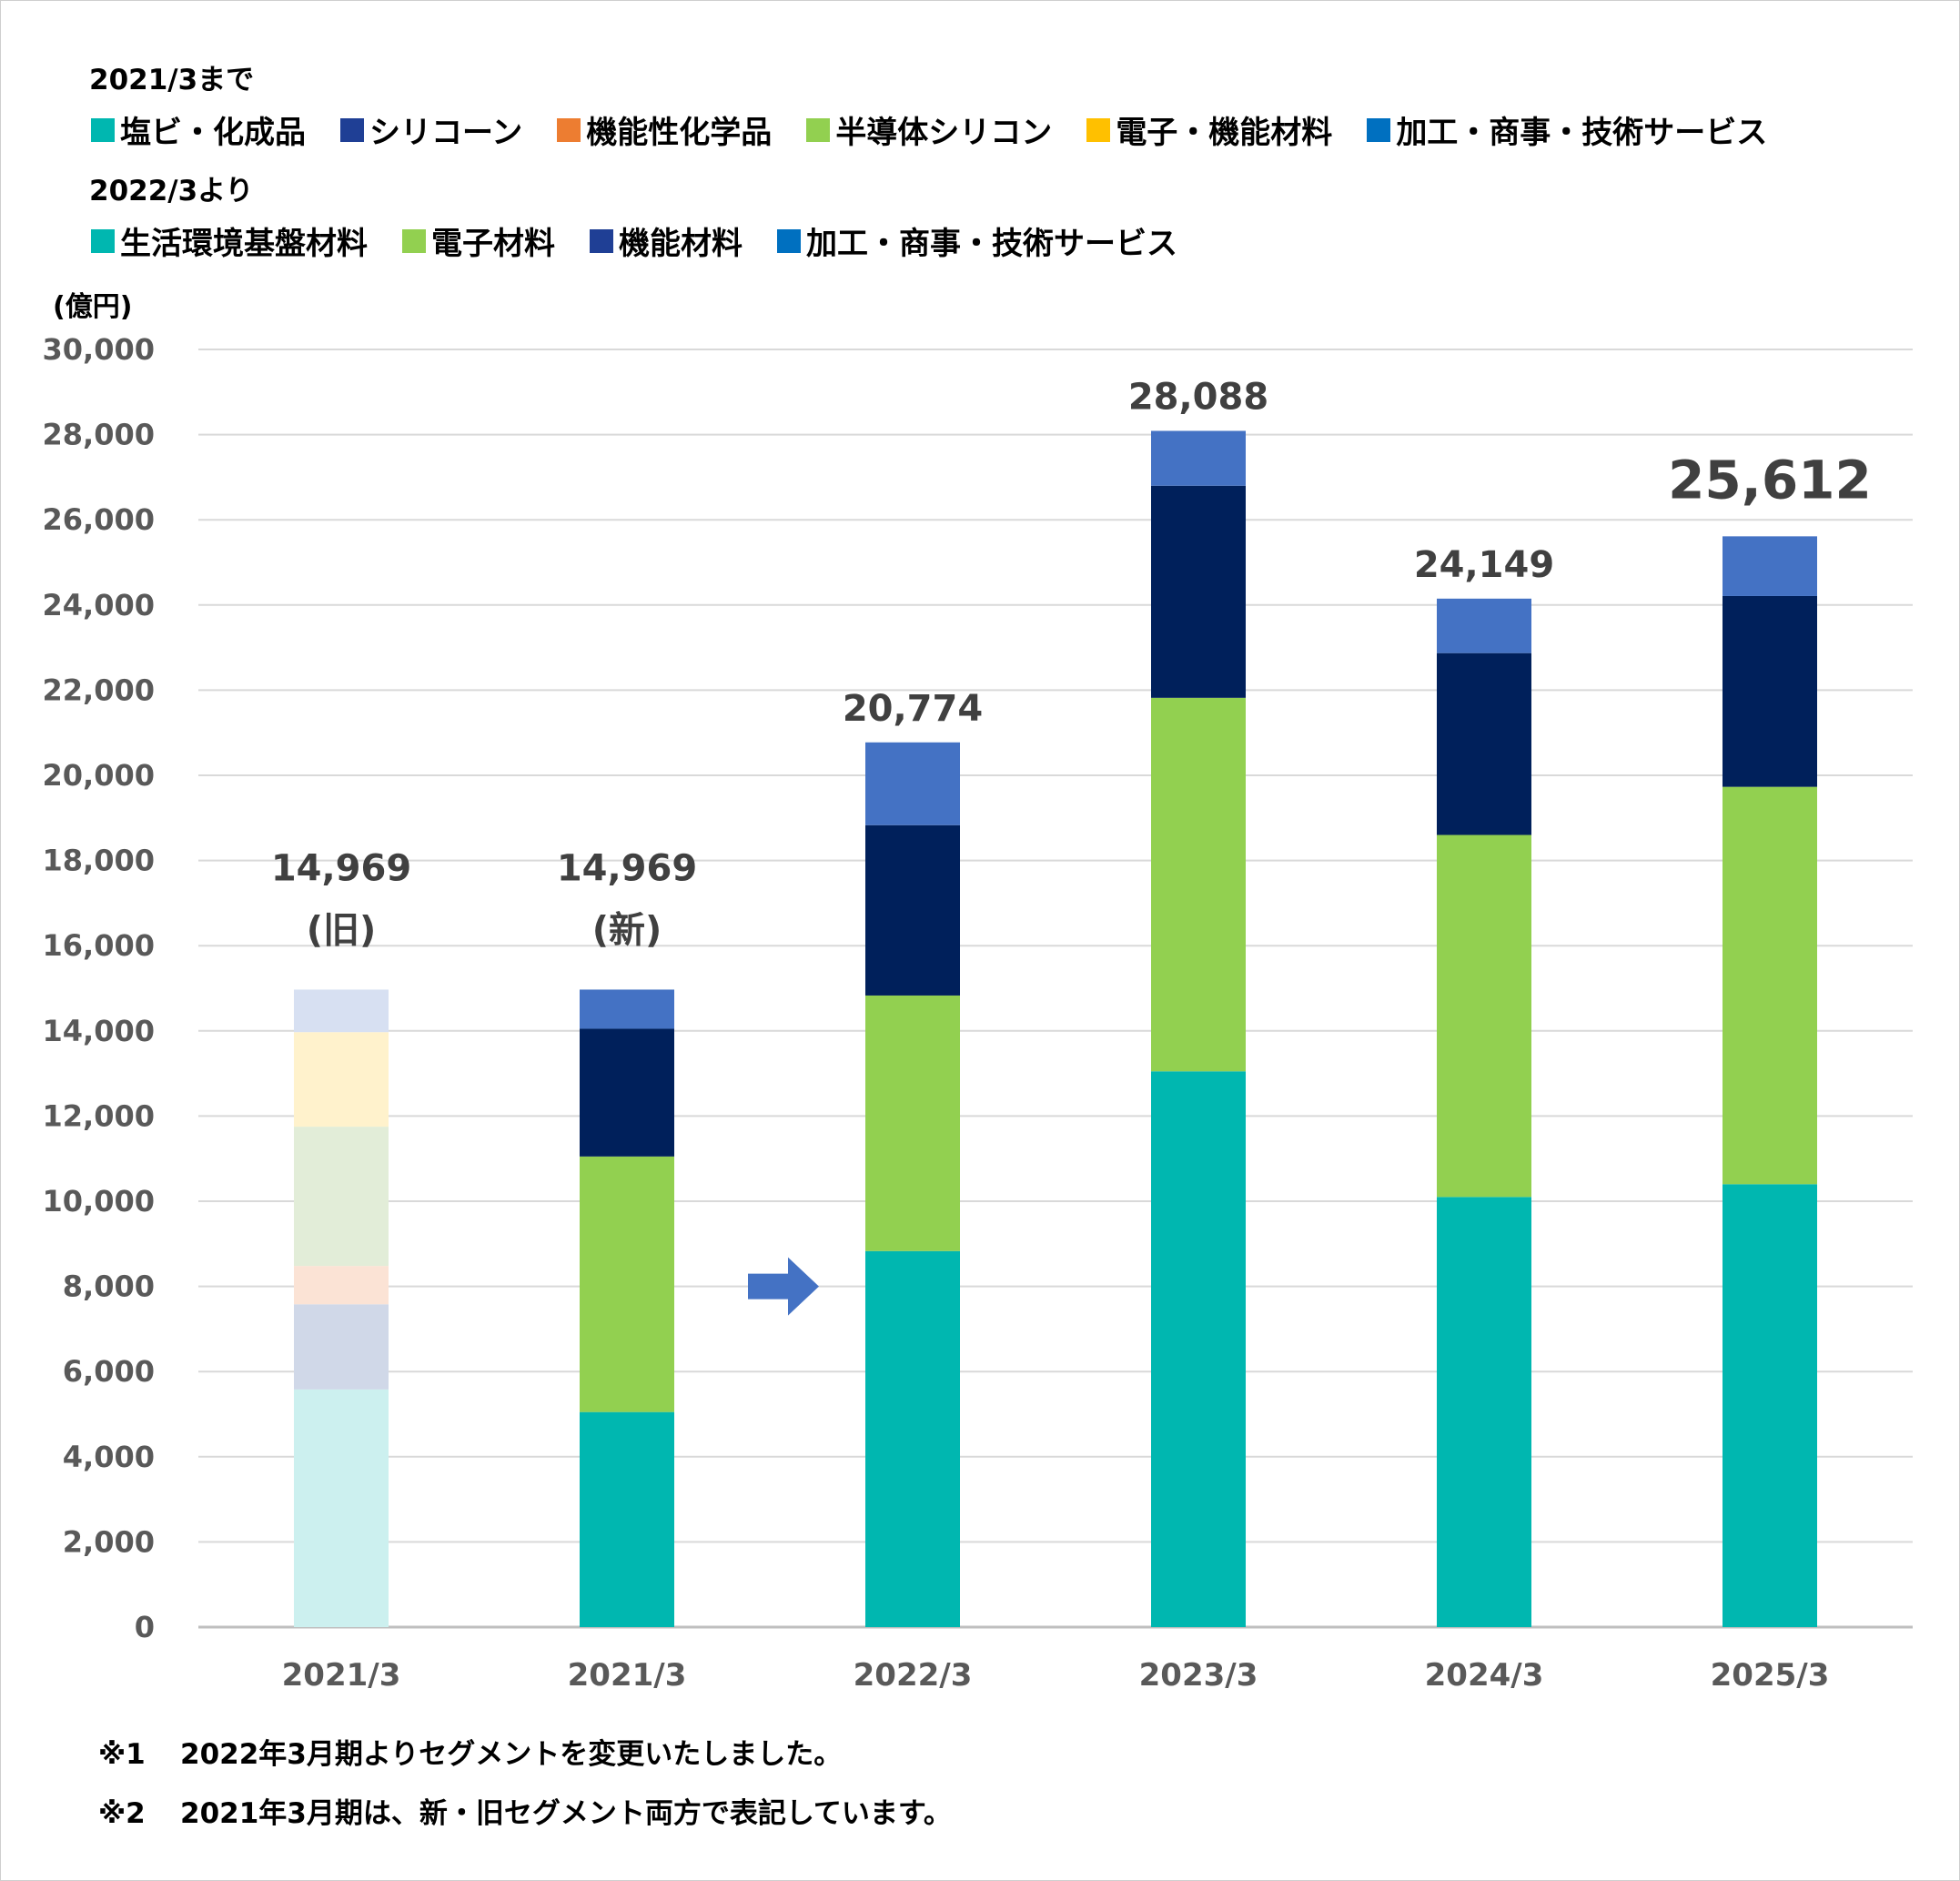 This screenshot has height=1881, width=1960. Describe the element at coordinates (122, 1813) in the screenshot. I see `note-mark: ※2` at that location.